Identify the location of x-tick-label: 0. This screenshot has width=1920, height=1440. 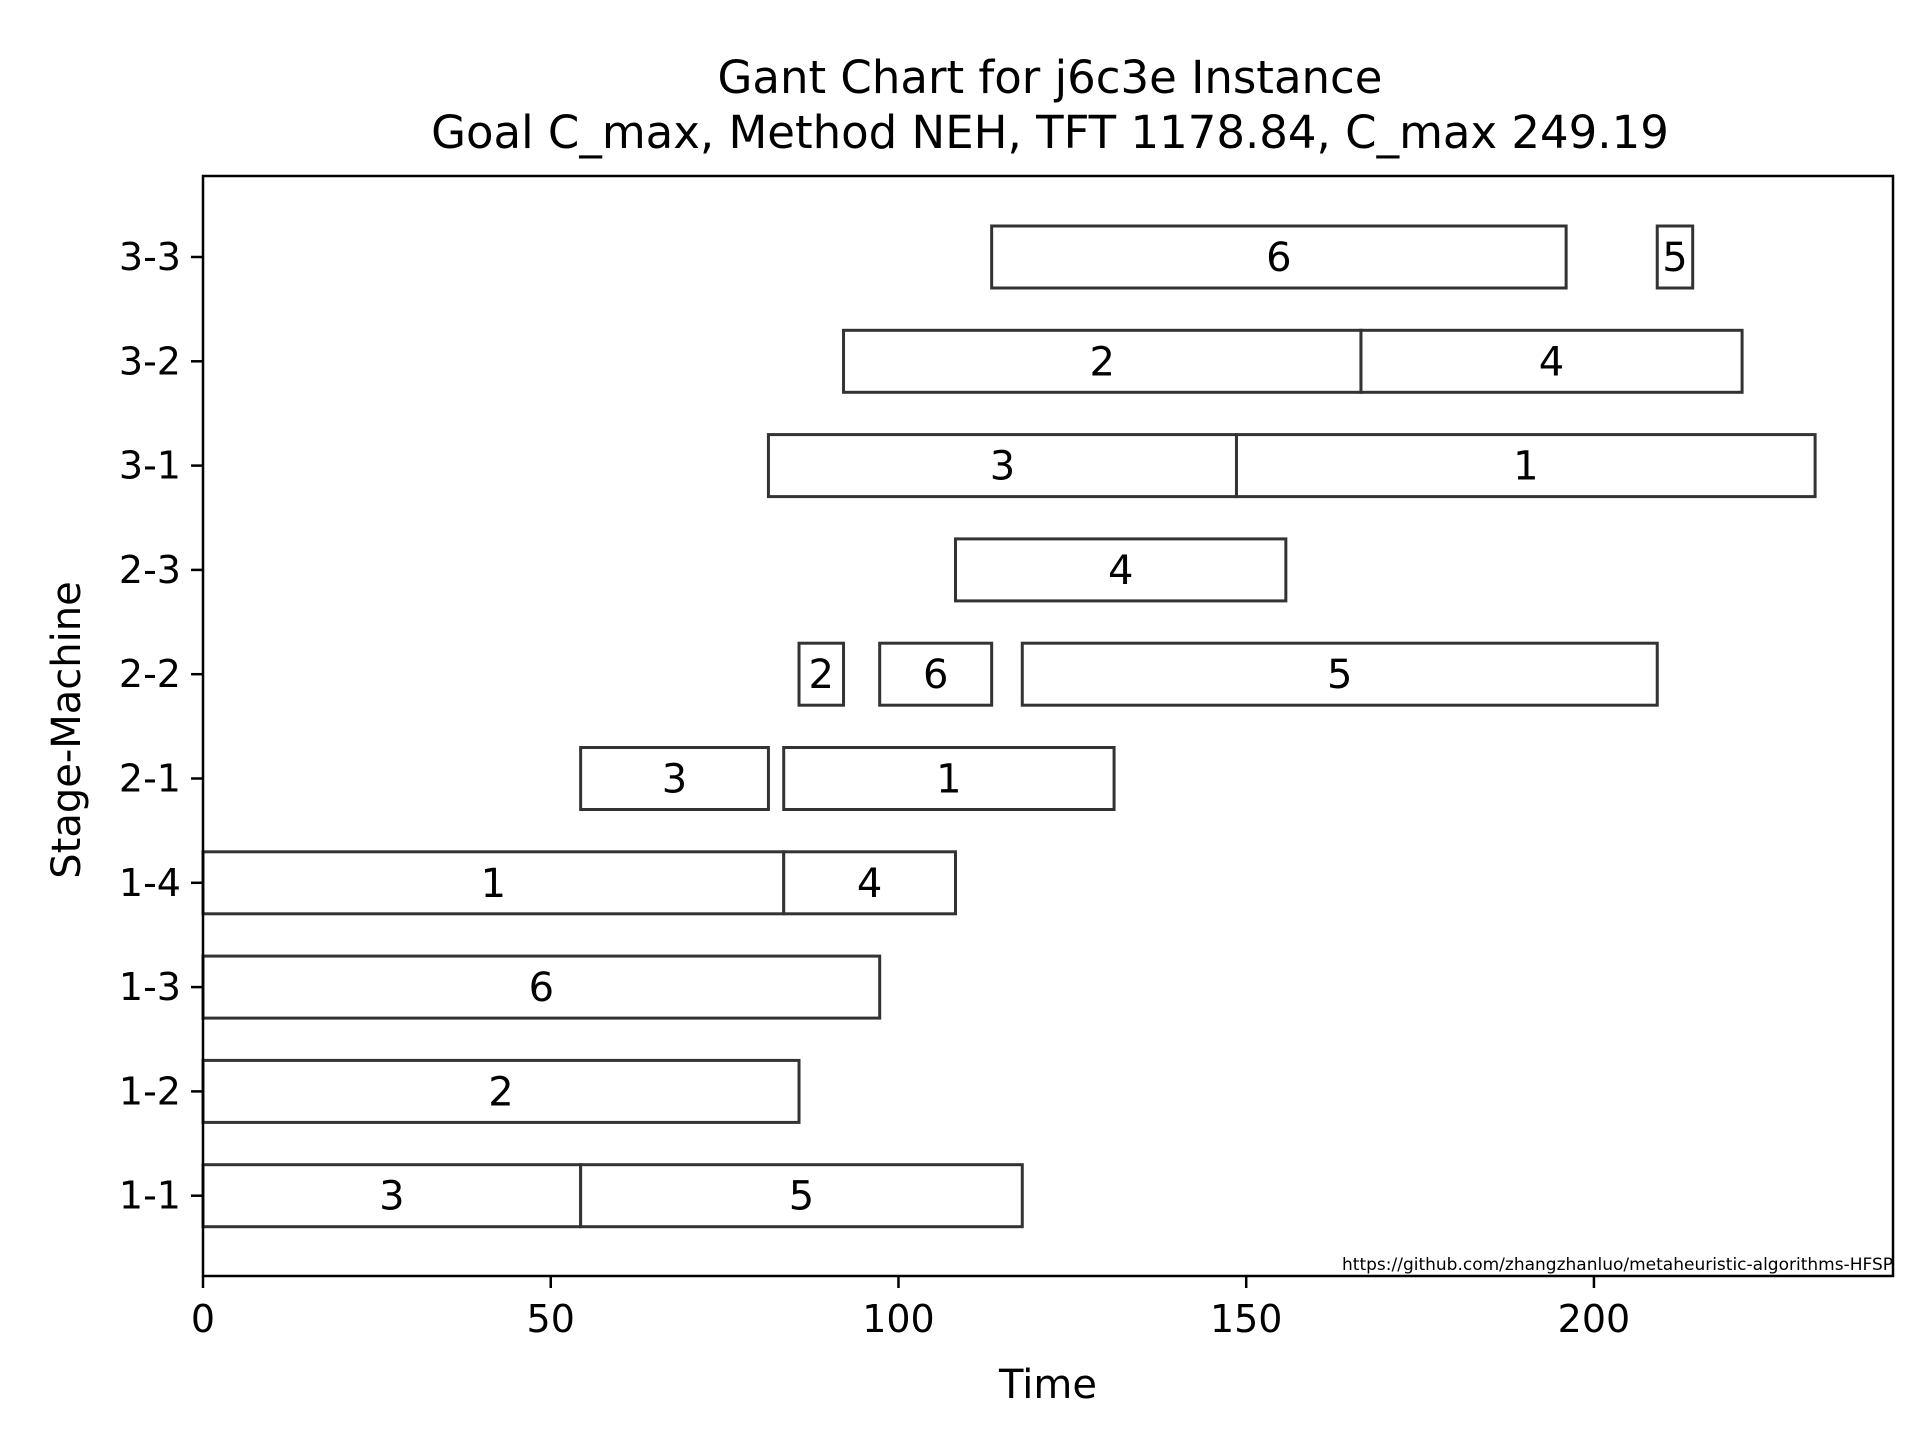
(203, 1319).